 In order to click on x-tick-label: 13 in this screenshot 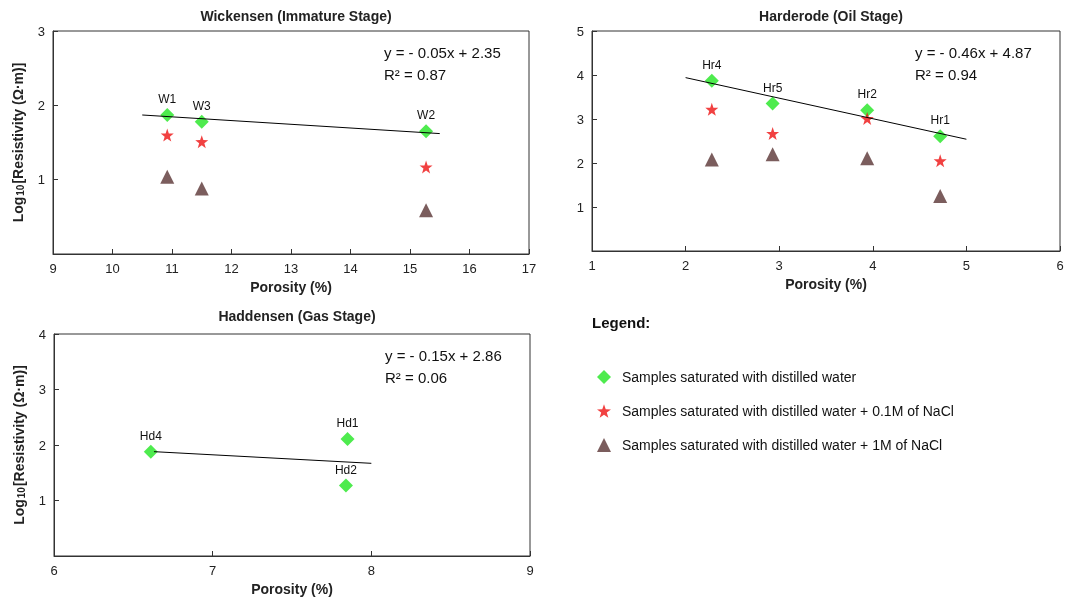, I will do `click(291, 268)`.